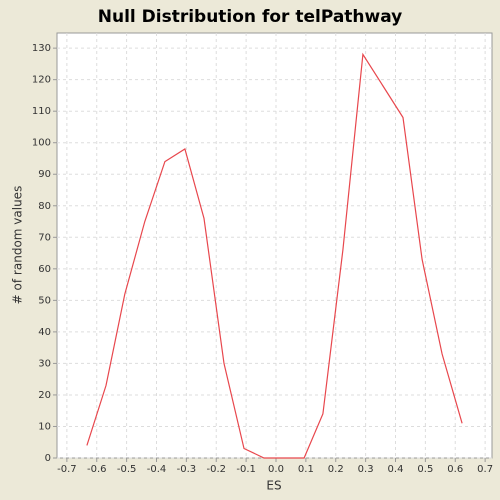  What do you see at coordinates (97, 469) in the screenshot?
I see `x-tick-label: -0.6` at bounding box center [97, 469].